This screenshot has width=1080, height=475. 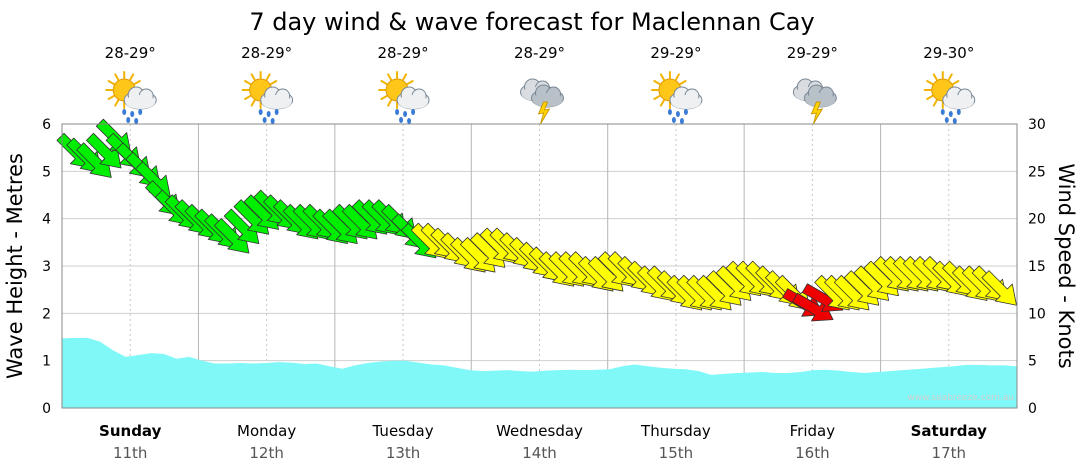 What do you see at coordinates (539, 431) in the screenshot?
I see `day-name-label: Wednesday` at bounding box center [539, 431].